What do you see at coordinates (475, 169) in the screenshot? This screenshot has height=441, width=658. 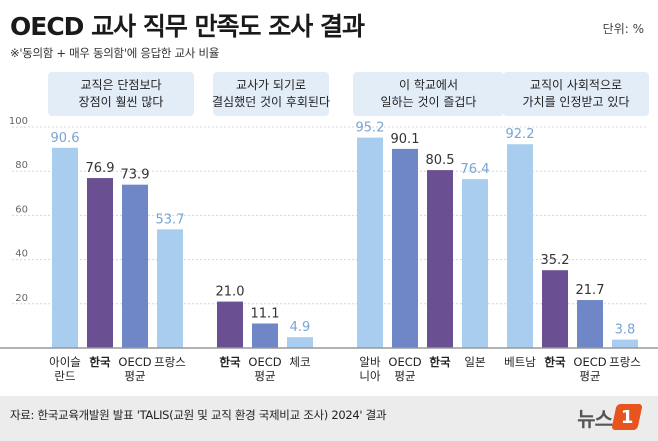 I see `value-label: 76.4` at bounding box center [475, 169].